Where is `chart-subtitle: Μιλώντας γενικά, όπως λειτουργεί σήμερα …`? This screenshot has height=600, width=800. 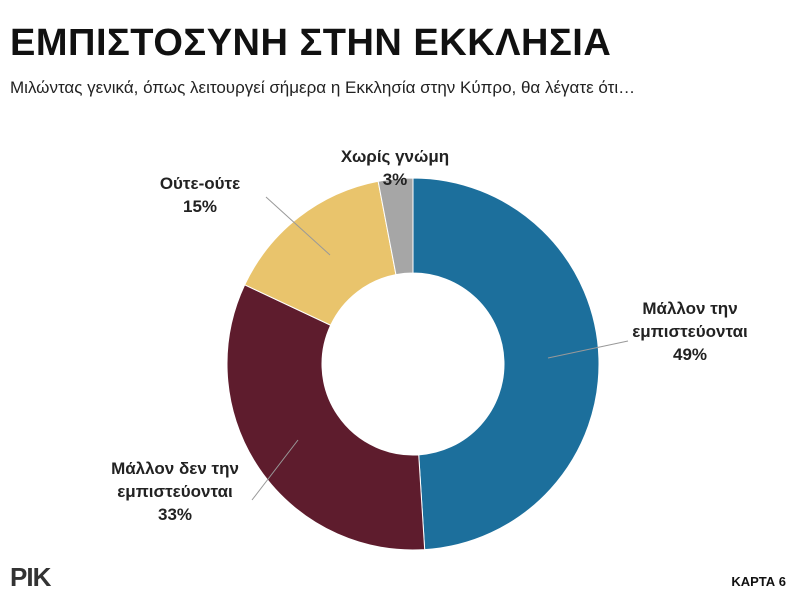
chart-subtitle: Μιλώντας γενικά, όπως λειτουργεί σήμερα … is located at coordinates (323, 87).